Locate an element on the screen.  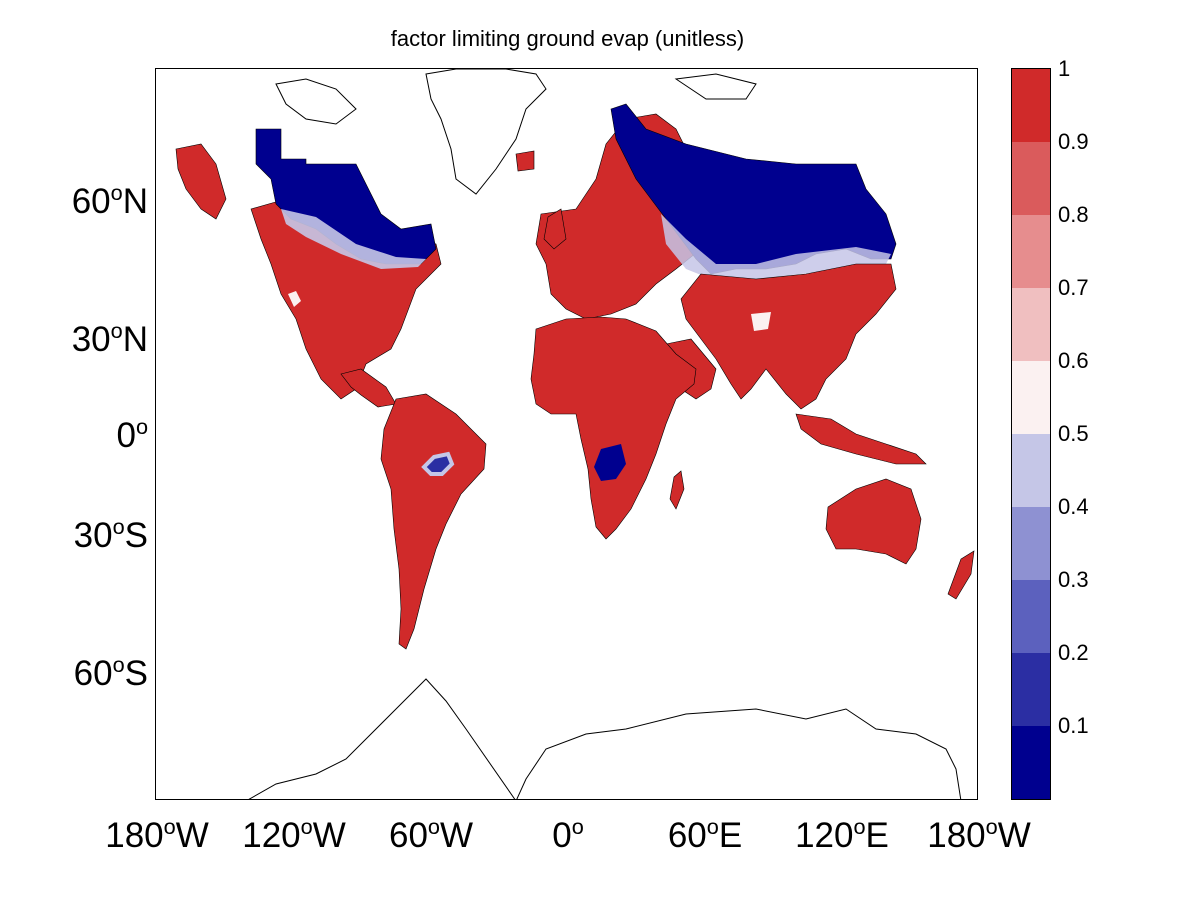
new-zealand is located at coordinates (961, 575).